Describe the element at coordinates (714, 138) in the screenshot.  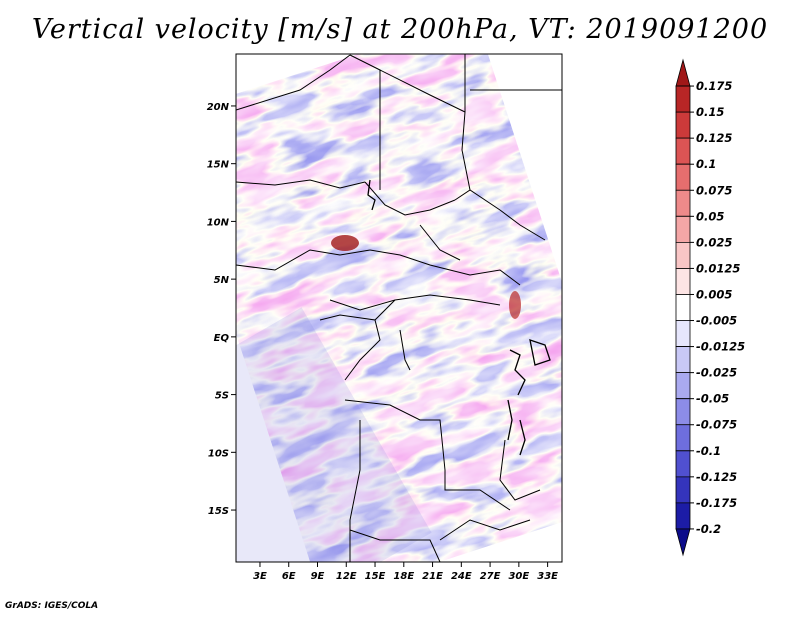
I see `colorbar-label: 0.125` at that location.